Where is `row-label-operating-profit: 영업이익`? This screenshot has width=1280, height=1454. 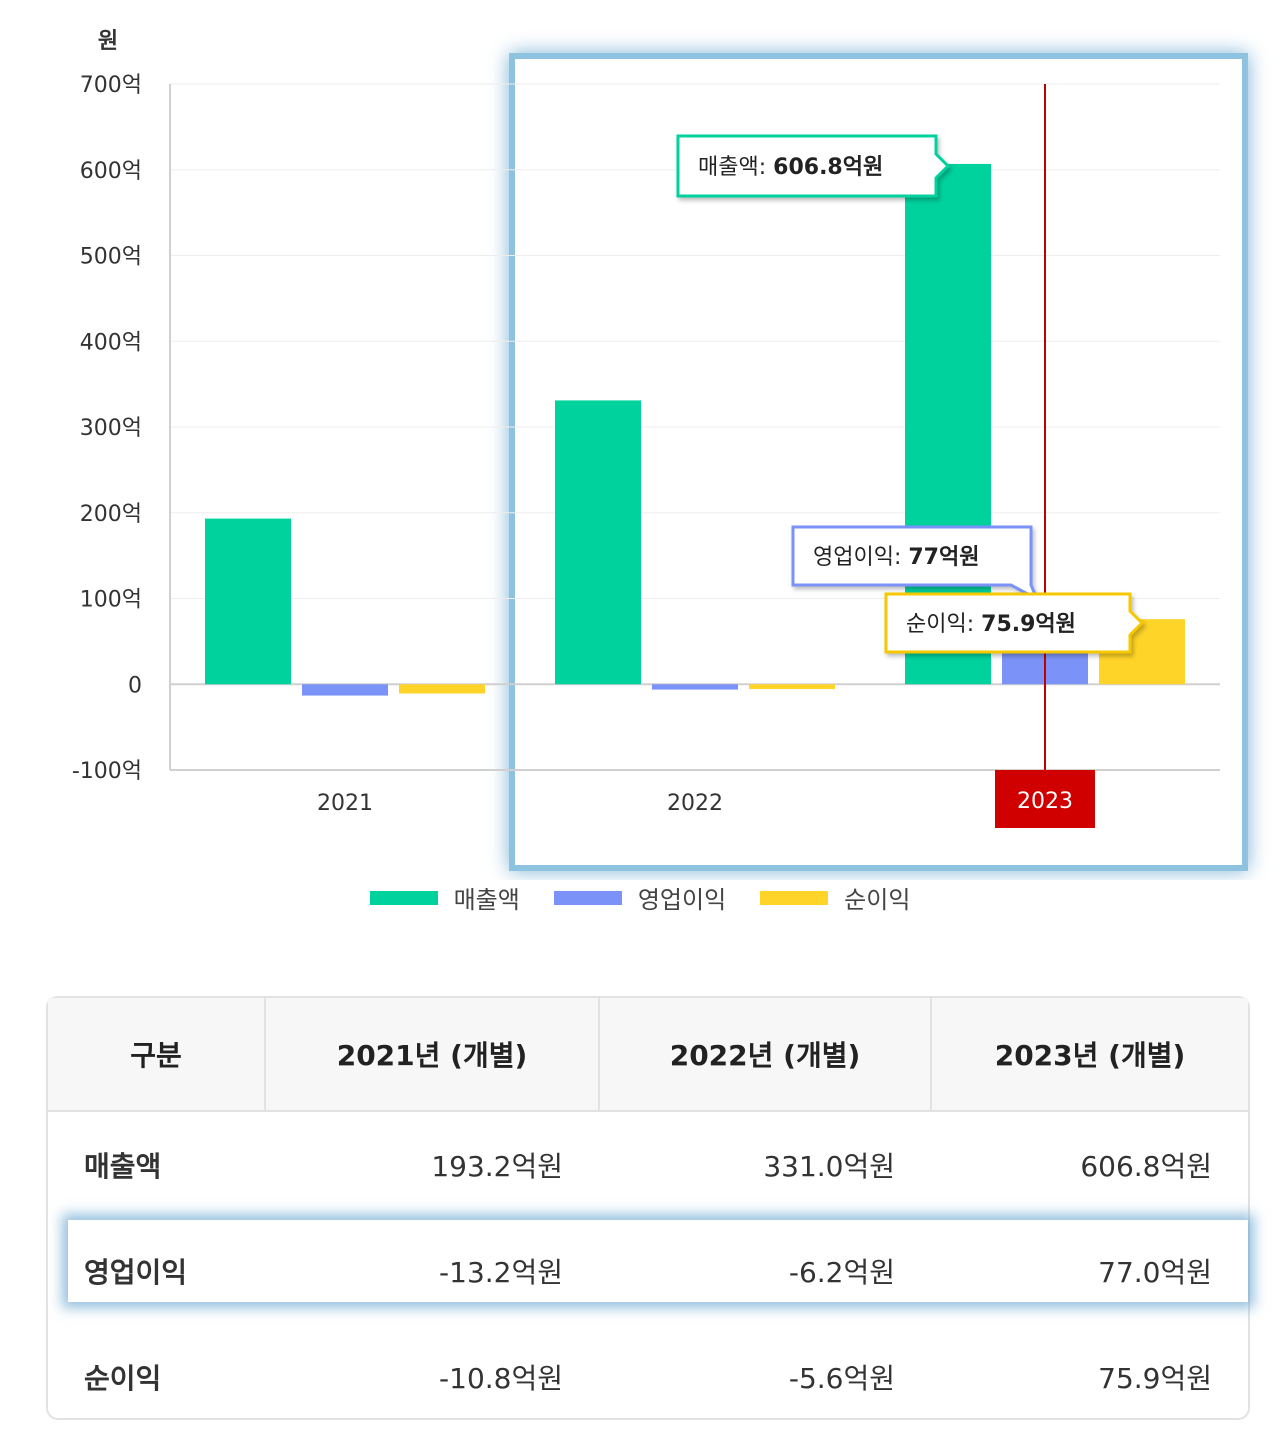 row-label-operating-profit: 영업이익 is located at coordinates (156, 1271).